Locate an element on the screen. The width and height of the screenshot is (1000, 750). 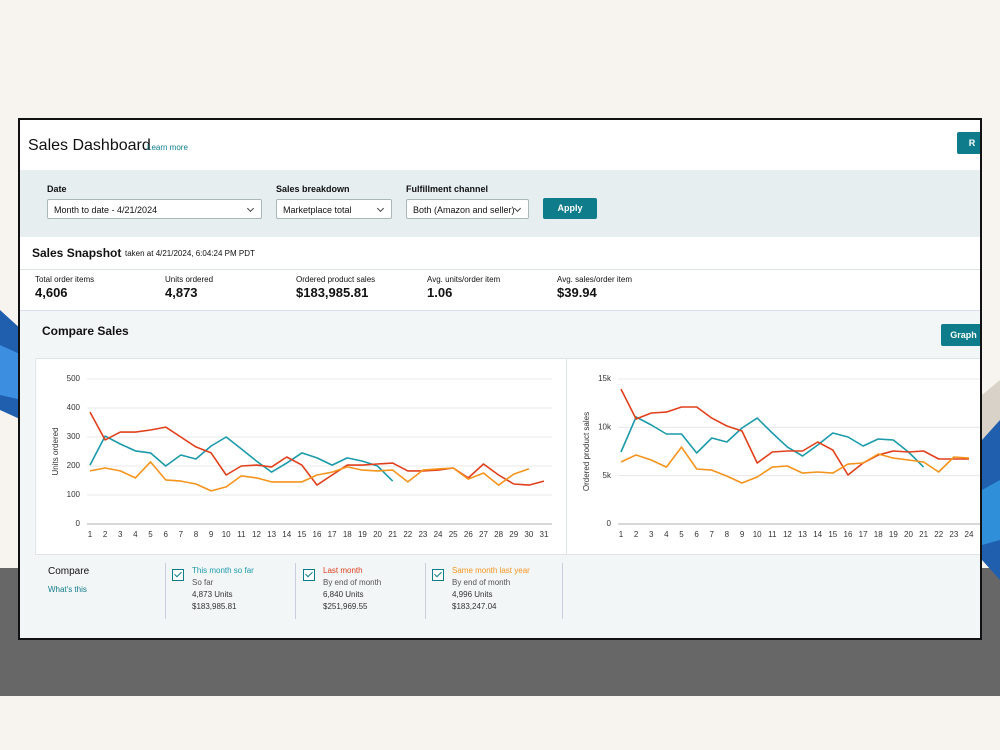
filter-label: Fulfillment channel is located at coordinates (447, 189).